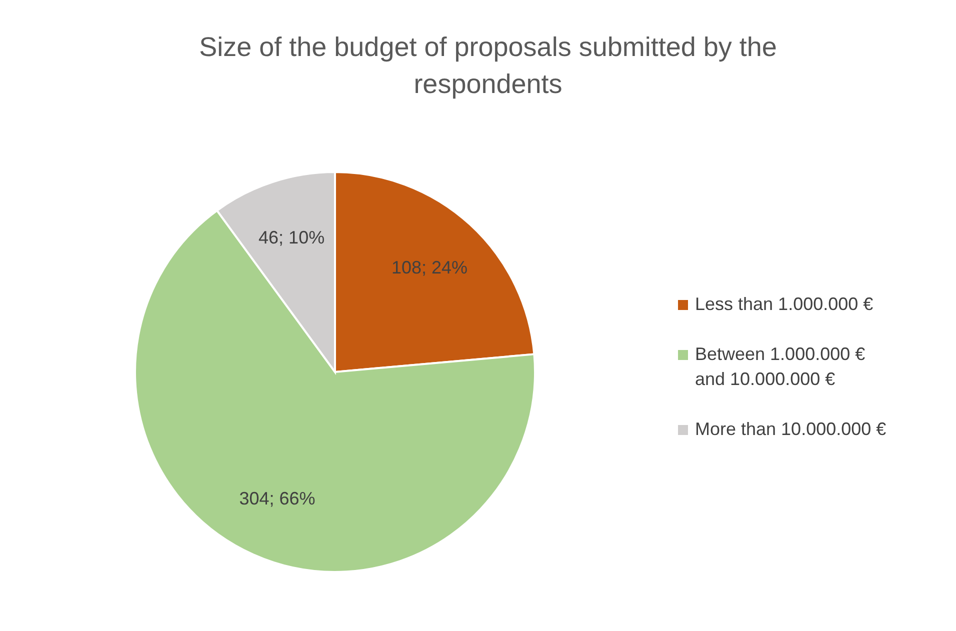  Describe the element at coordinates (488, 65) in the screenshot. I see `chart-title: Size of the budget of proposals submitted by the respondents` at that location.